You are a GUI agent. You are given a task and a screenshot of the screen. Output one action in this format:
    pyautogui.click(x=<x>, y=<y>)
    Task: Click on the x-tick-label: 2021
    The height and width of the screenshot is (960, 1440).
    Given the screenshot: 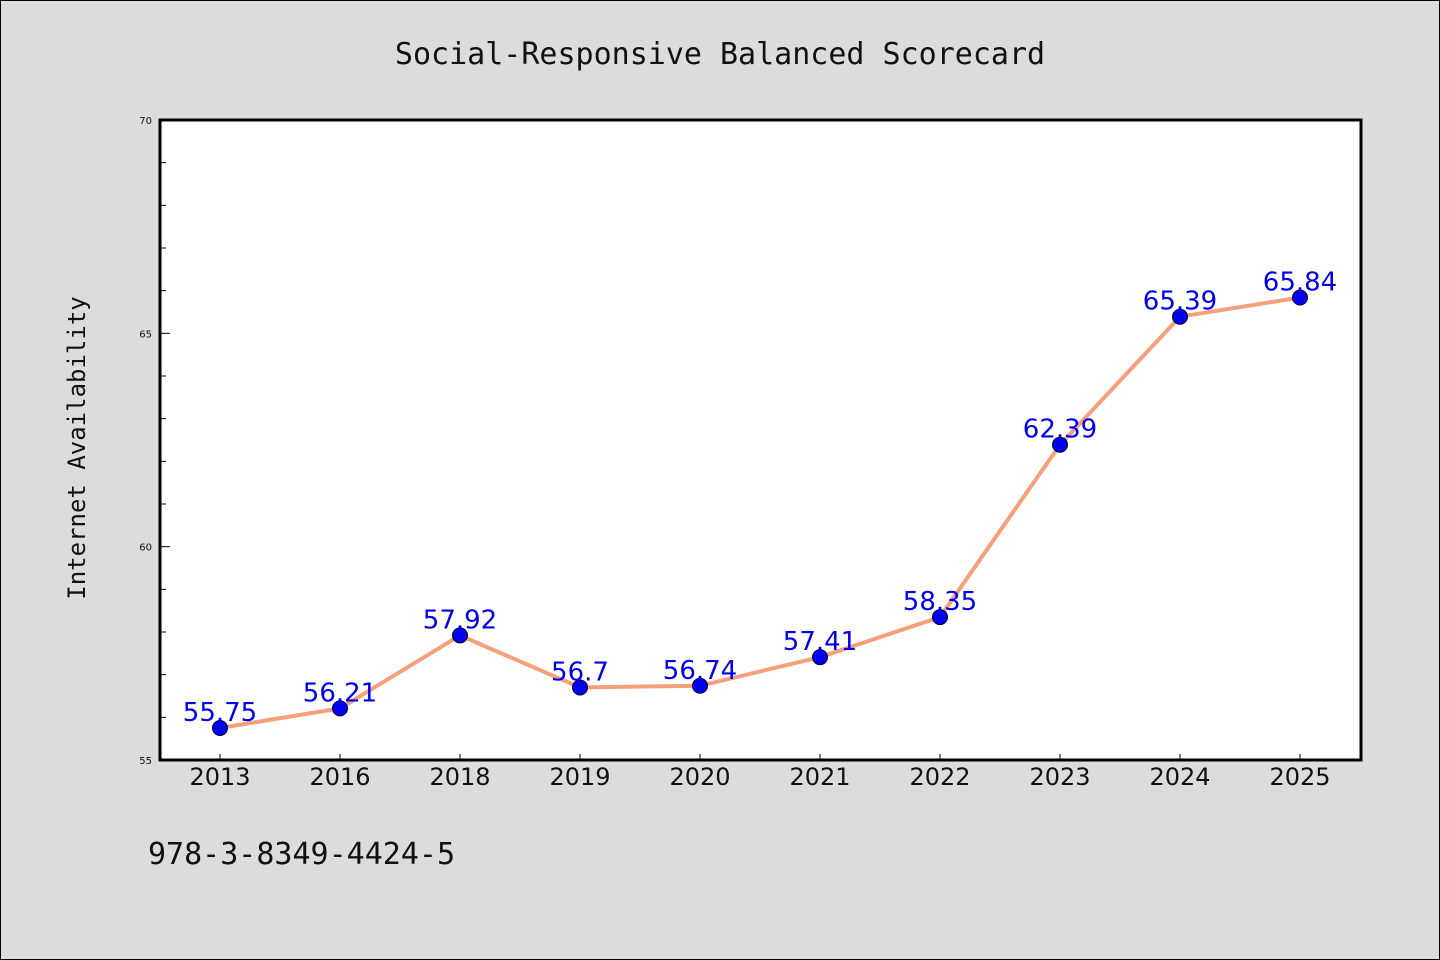 What is the action you would take?
    pyautogui.click(x=819, y=777)
    